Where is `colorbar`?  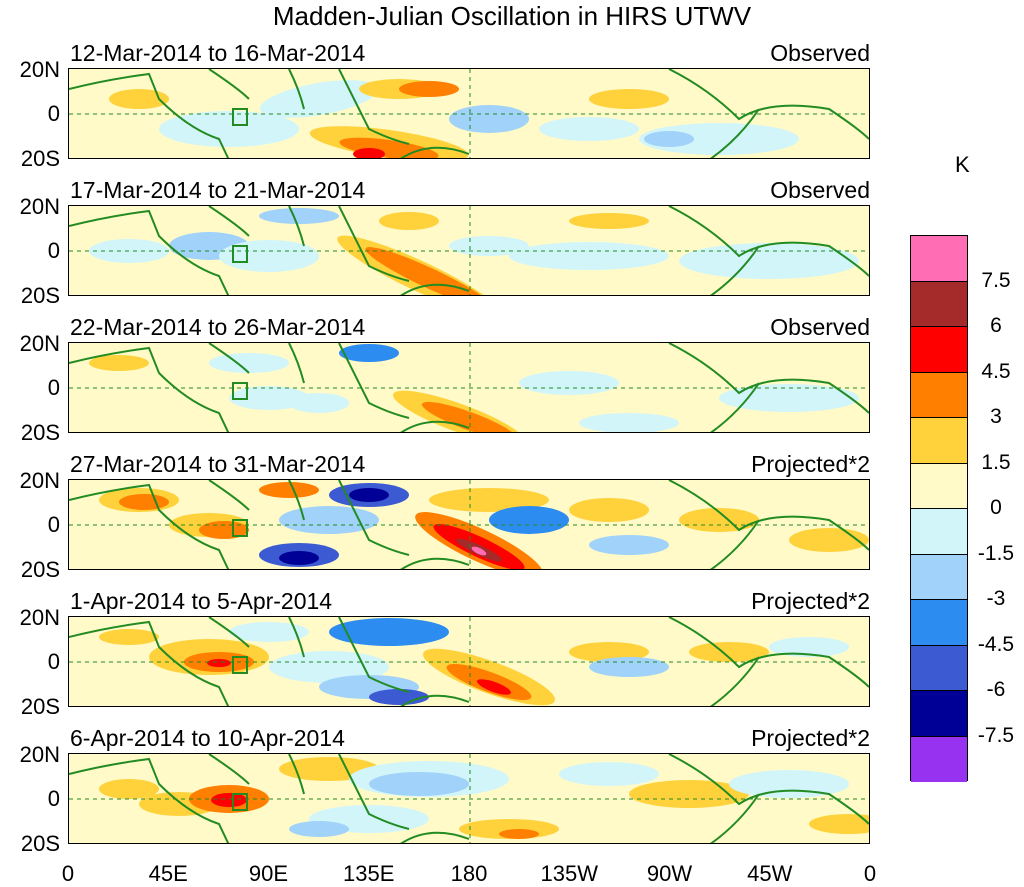 colorbar is located at coordinates (939, 508).